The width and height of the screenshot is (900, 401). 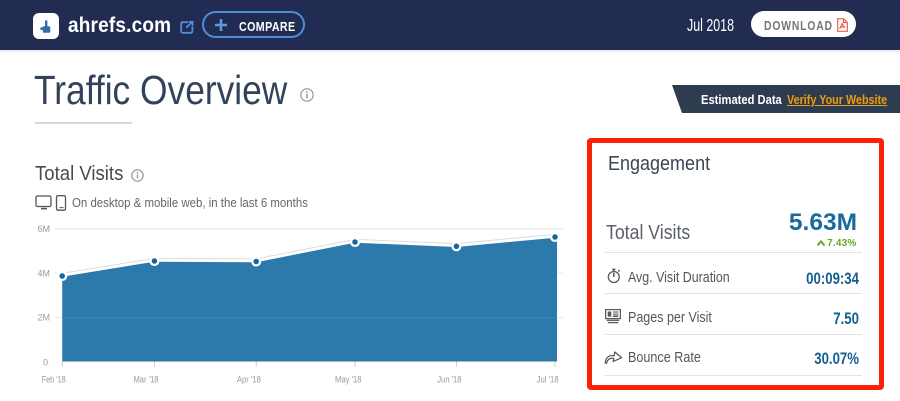 What do you see at coordinates (449, 380) in the screenshot?
I see `svg-text: Jun '18` at bounding box center [449, 380].